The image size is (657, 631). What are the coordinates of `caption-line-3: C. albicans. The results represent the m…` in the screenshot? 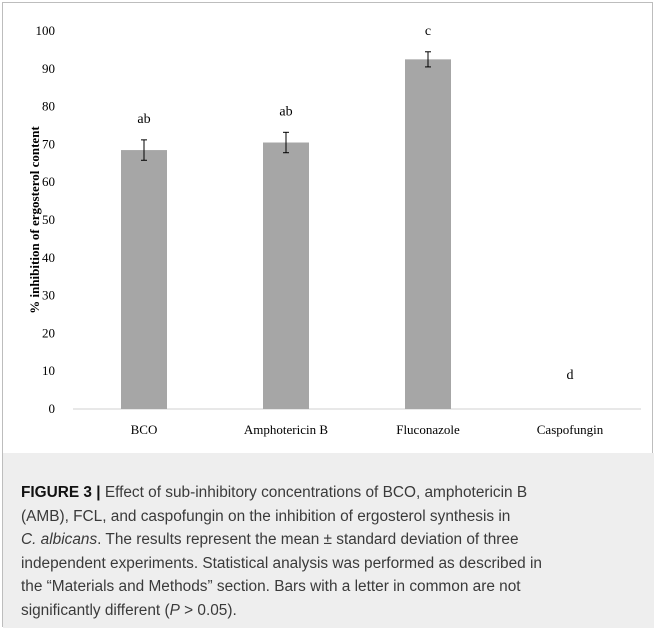 It's located at (270, 539).